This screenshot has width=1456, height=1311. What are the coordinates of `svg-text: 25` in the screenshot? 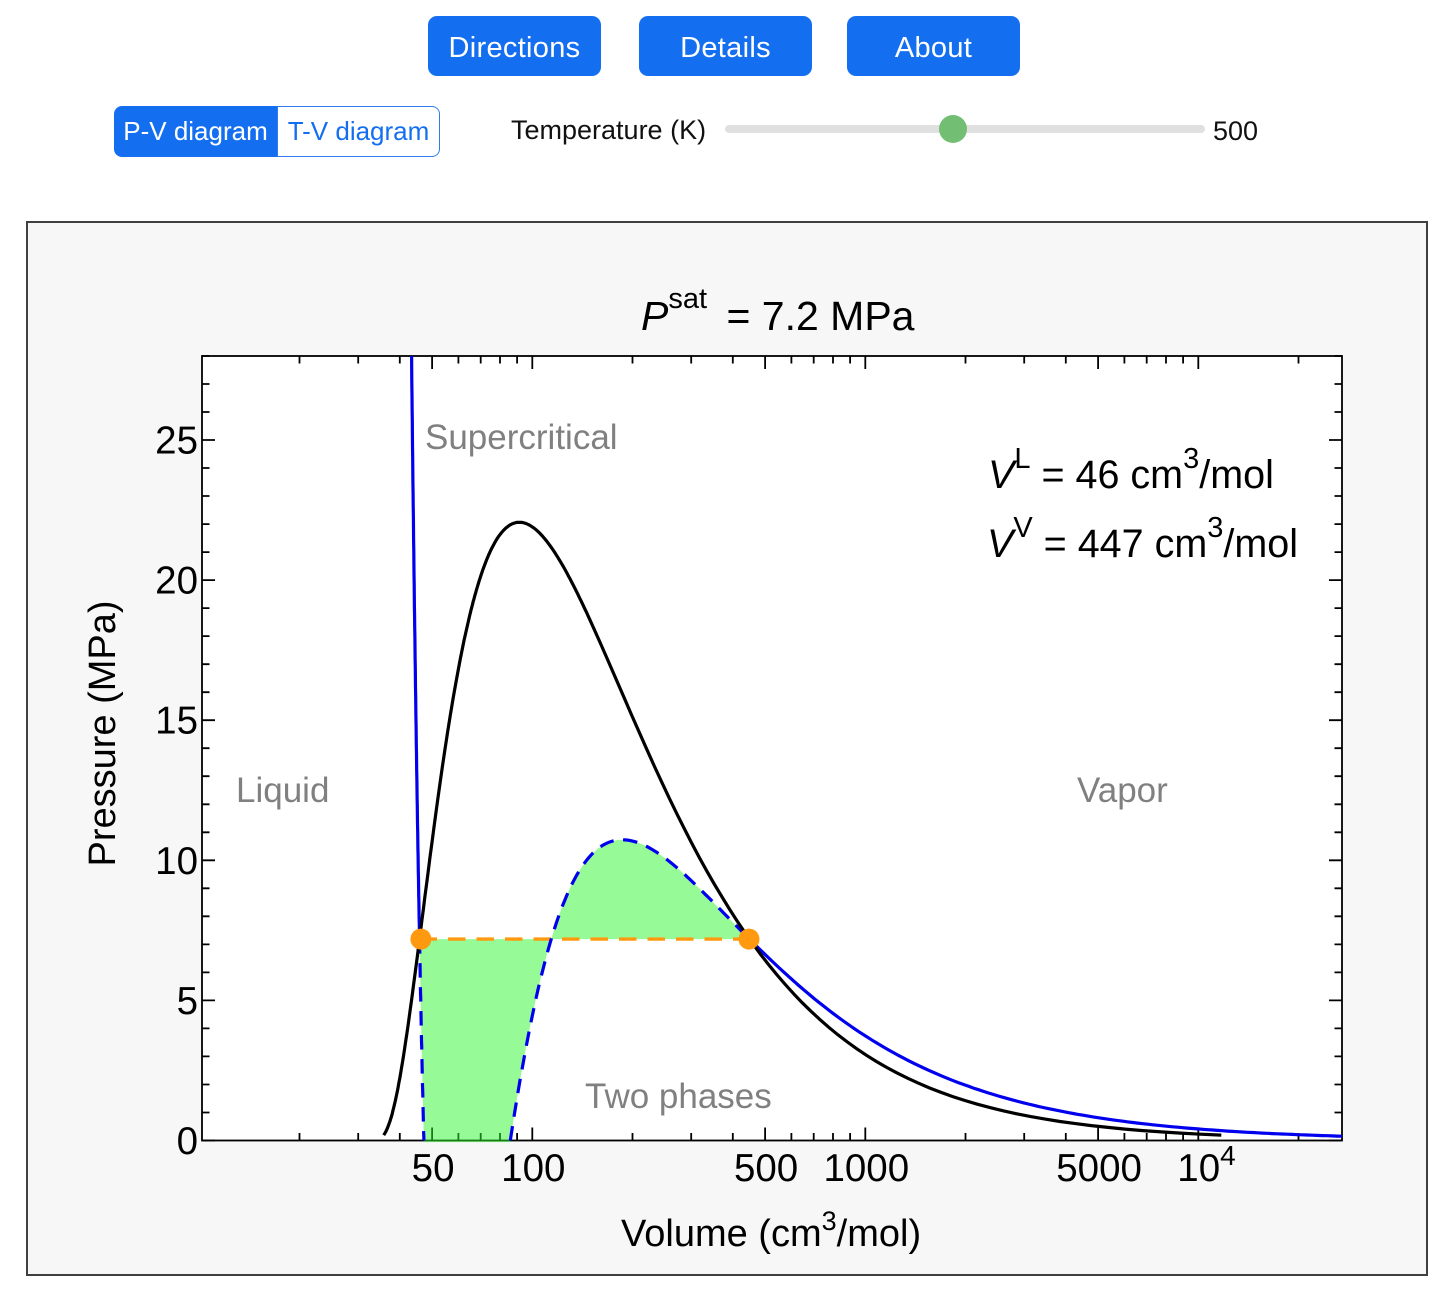 It's located at (176, 441).